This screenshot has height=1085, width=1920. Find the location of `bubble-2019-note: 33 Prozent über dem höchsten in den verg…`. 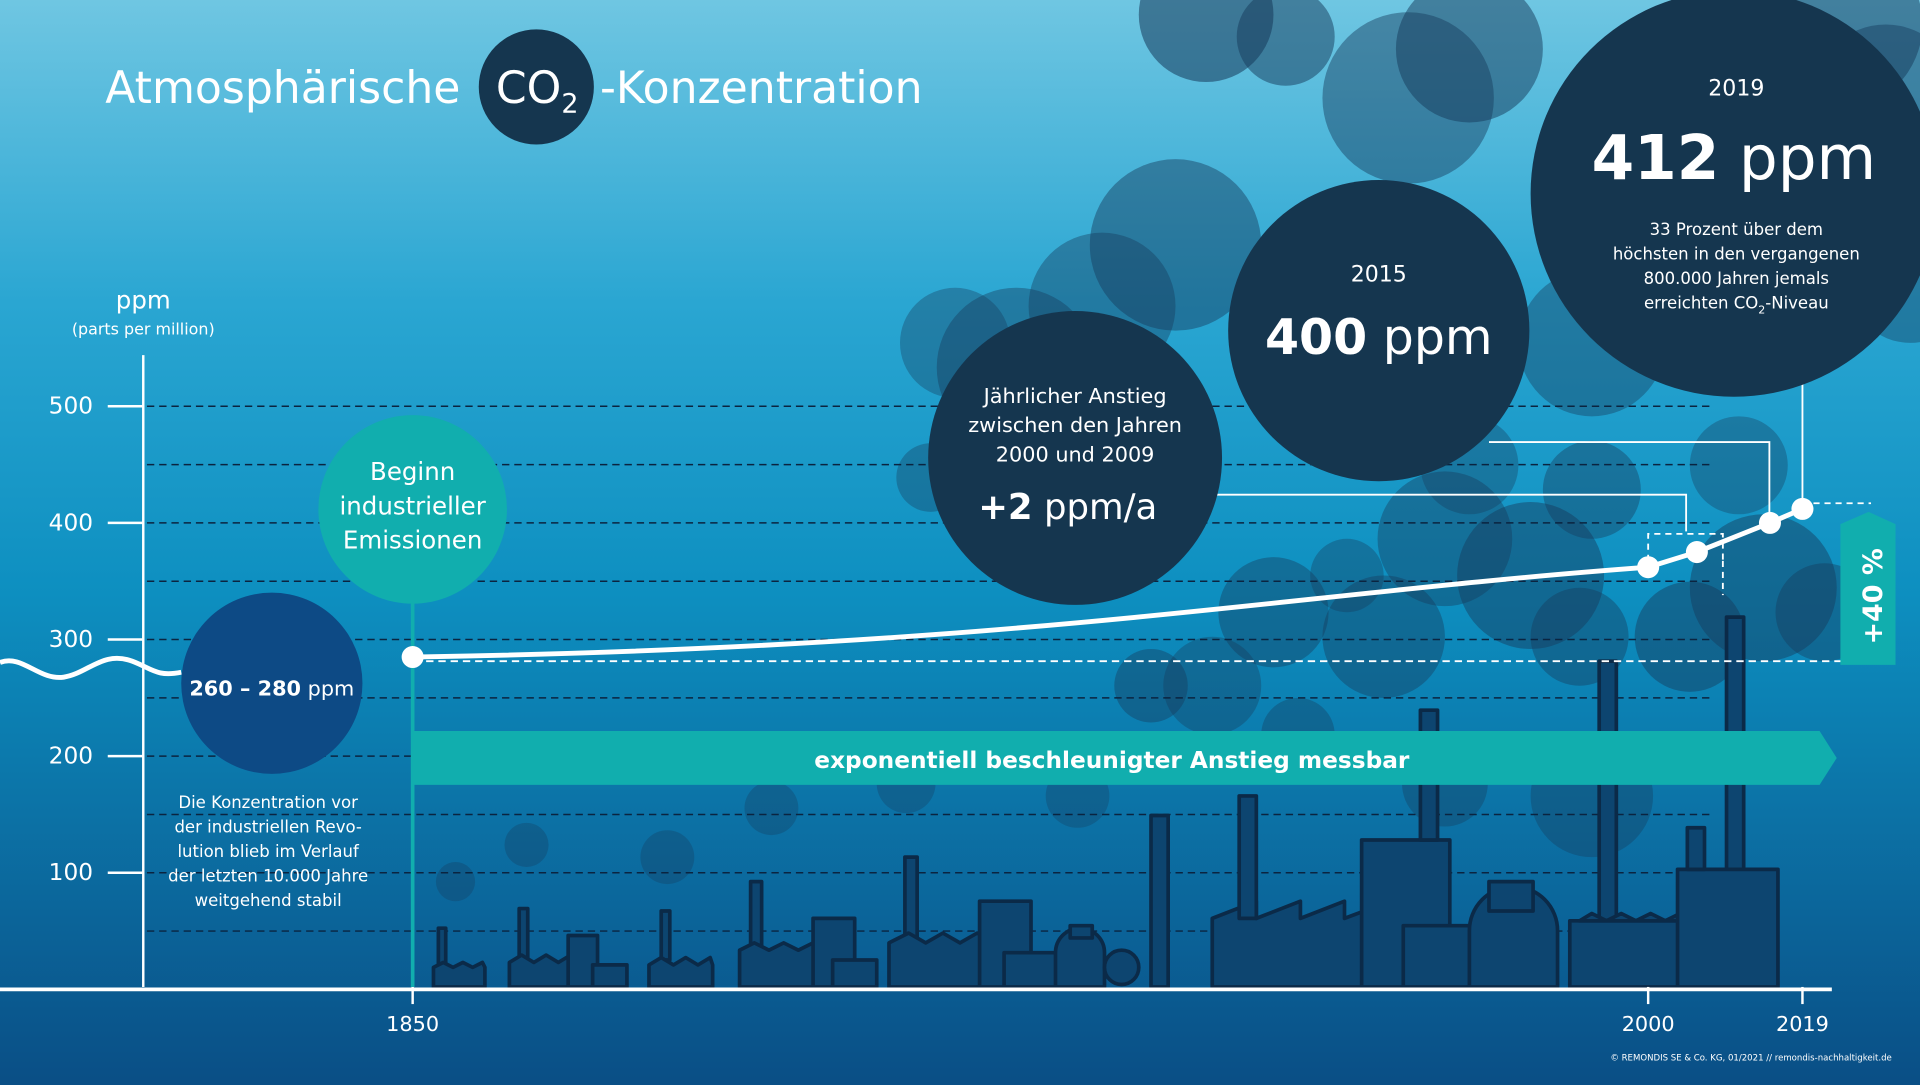

bubble-2019-note: 33 Prozent über dem höchsten in den verg… is located at coordinates (1736, 268).